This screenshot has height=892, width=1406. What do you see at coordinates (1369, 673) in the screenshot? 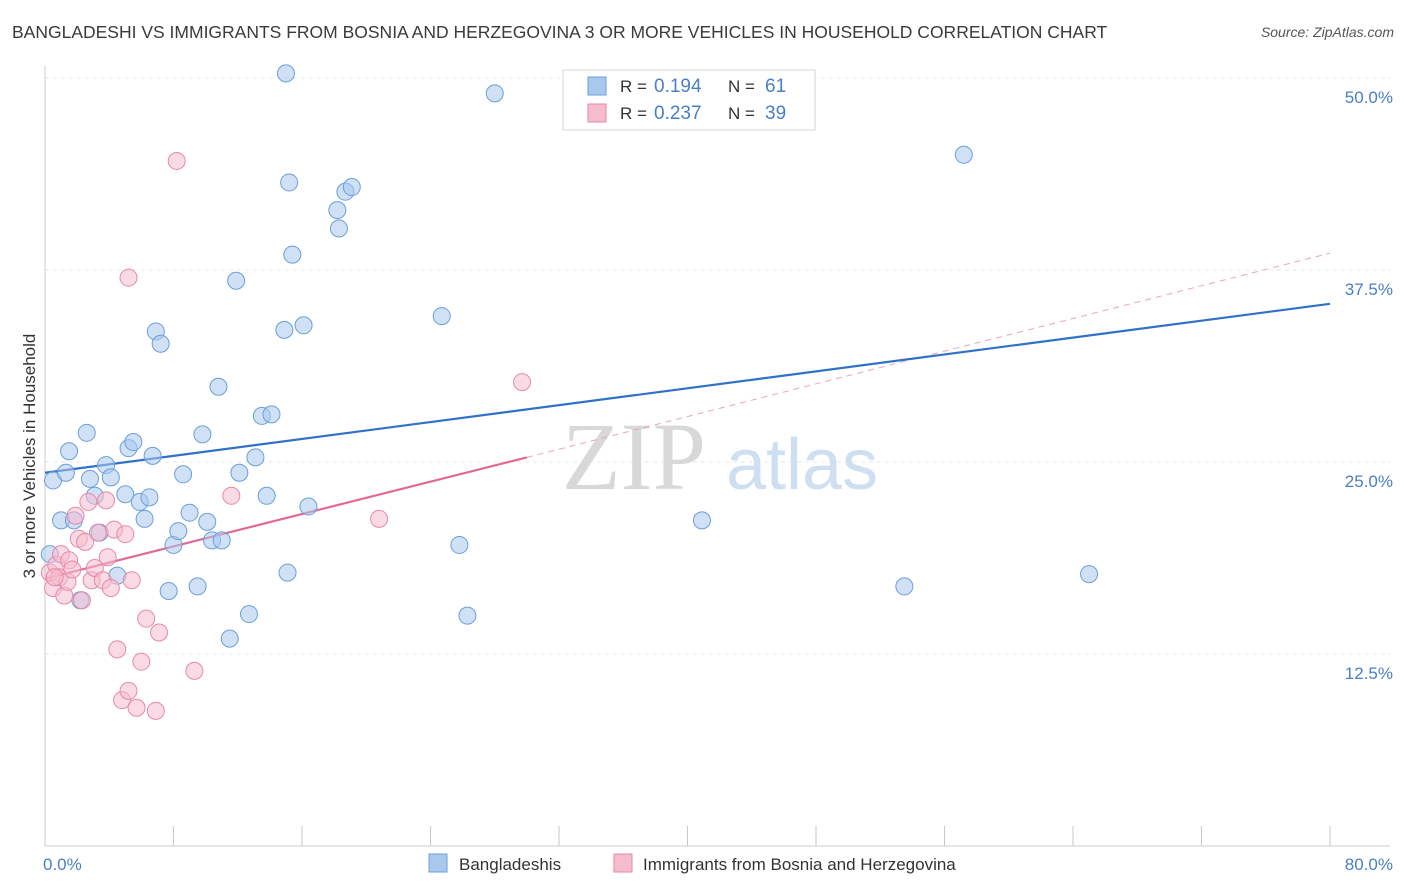
I see `y-tick-label: 12.5%` at bounding box center [1369, 673].